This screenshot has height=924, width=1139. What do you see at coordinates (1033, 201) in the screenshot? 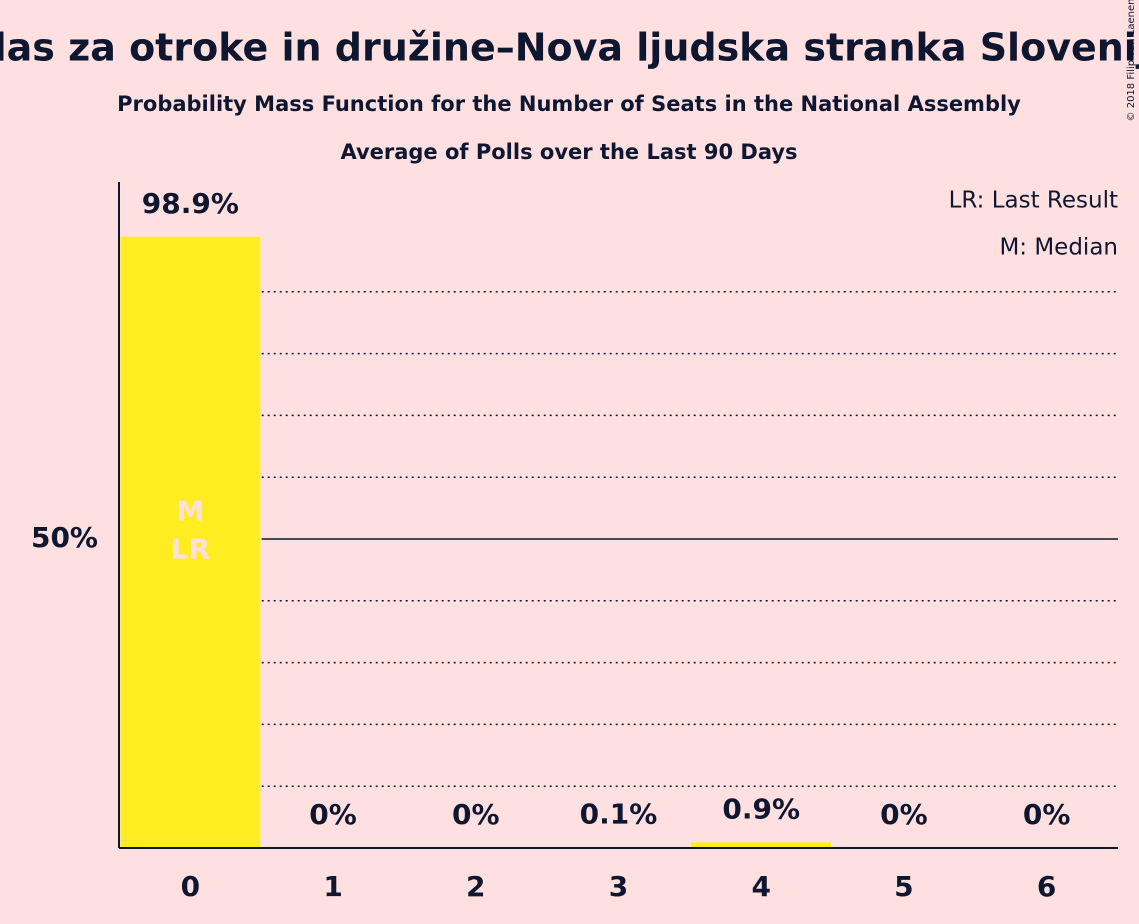
I see `legend-entry: LR: Last Result` at bounding box center [1033, 201].